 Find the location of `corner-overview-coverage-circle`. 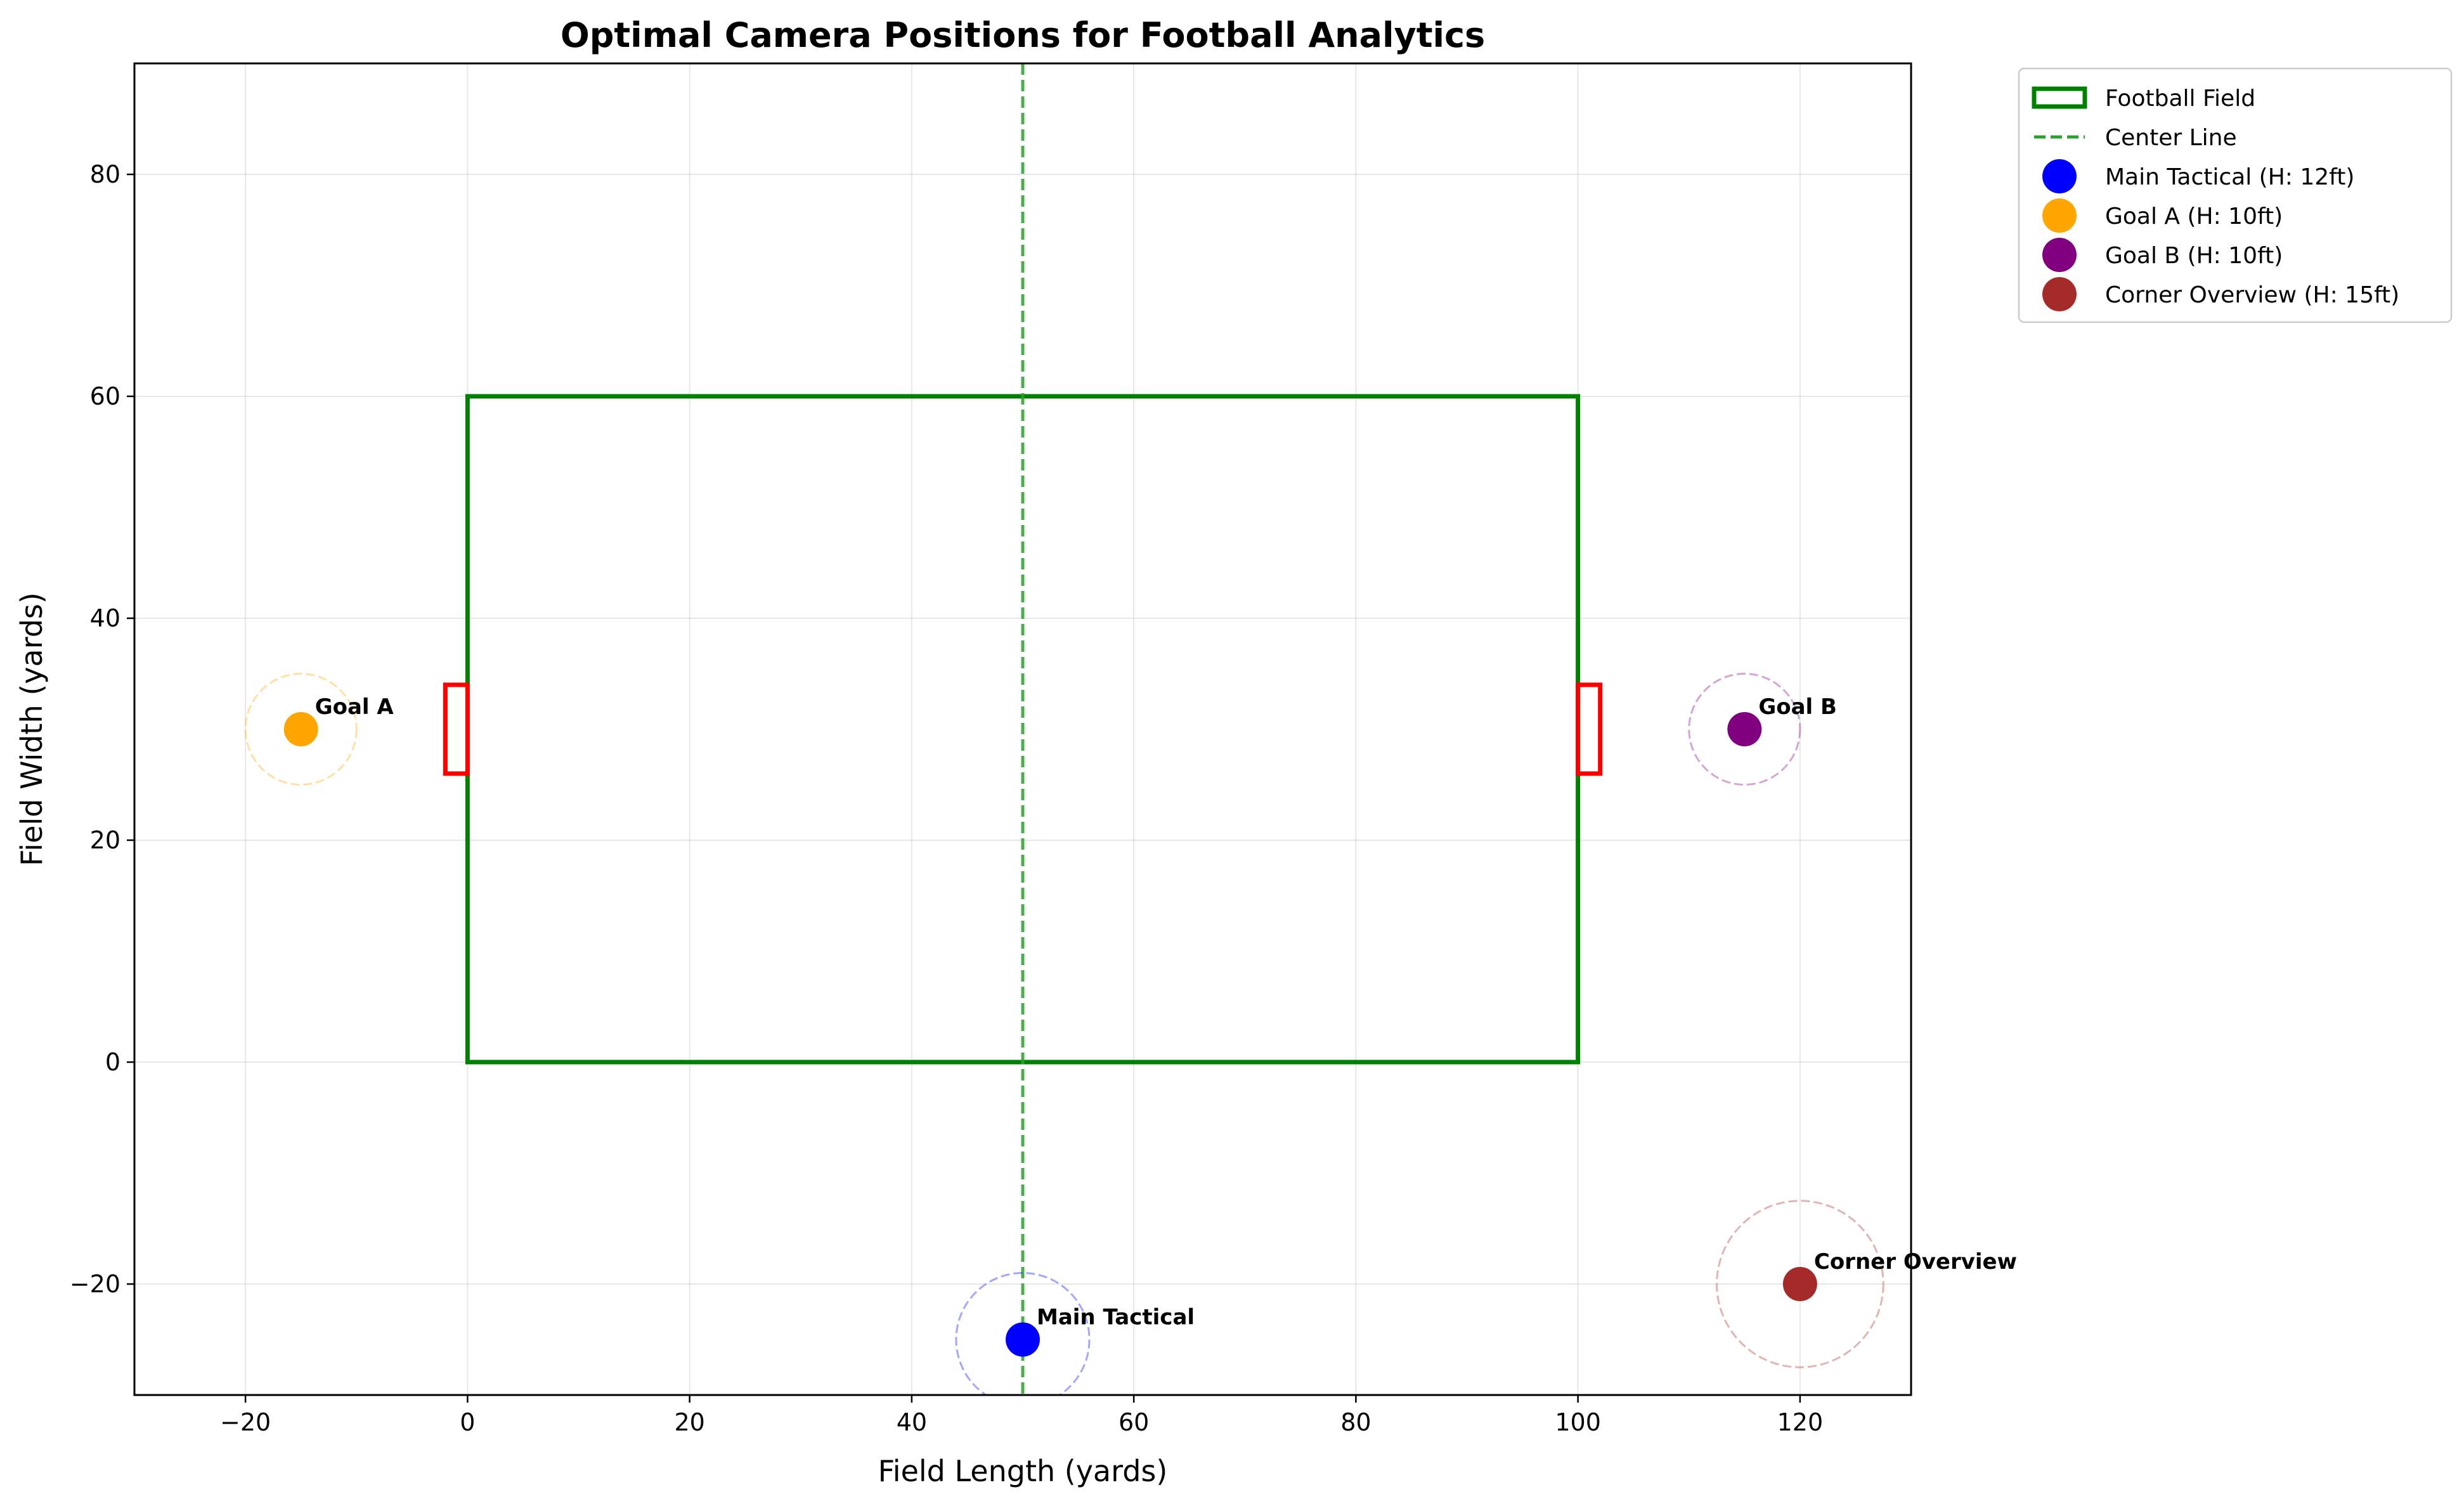

corner-overview-coverage-circle is located at coordinates (1800, 1284).